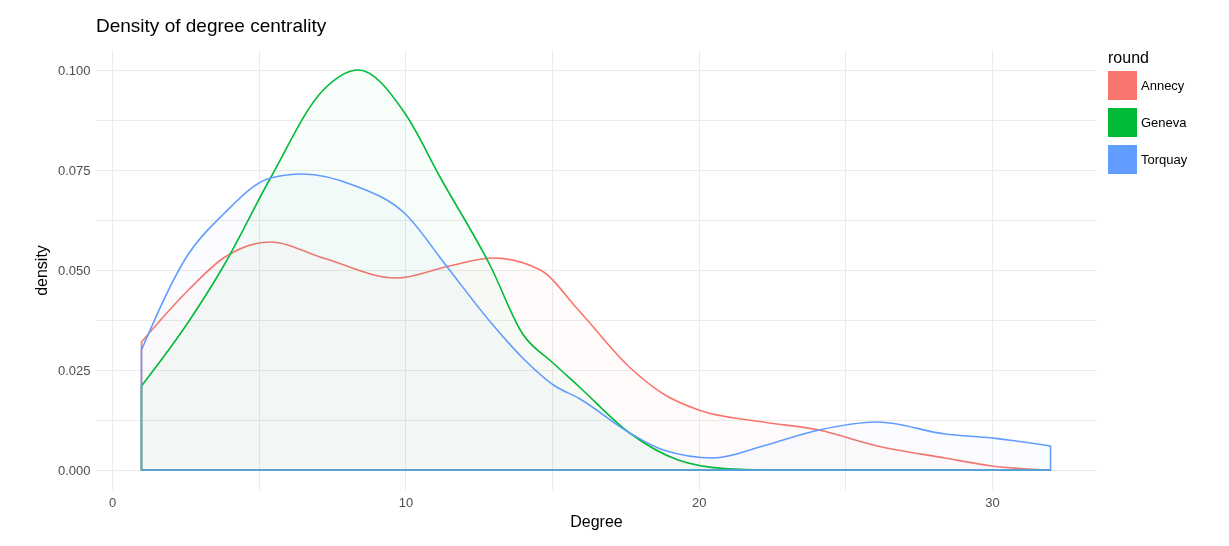 This screenshot has width=1229, height=546. Describe the element at coordinates (406, 502) in the screenshot. I see `x-tick-label: 10` at that location.